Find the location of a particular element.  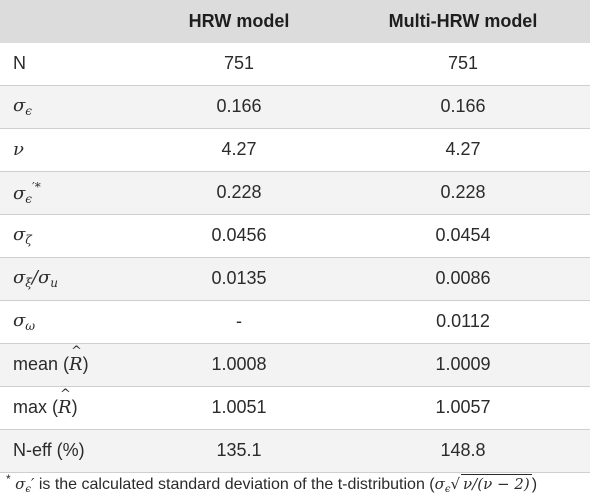

hrw-value: 135.1 is located at coordinates (239, 450).